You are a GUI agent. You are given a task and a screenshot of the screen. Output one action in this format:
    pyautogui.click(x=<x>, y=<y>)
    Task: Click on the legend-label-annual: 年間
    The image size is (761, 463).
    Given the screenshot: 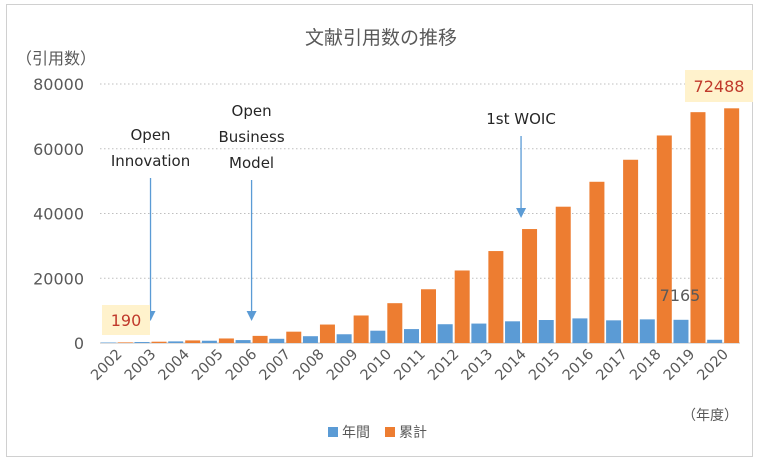 What is the action you would take?
    pyautogui.click(x=356, y=433)
    